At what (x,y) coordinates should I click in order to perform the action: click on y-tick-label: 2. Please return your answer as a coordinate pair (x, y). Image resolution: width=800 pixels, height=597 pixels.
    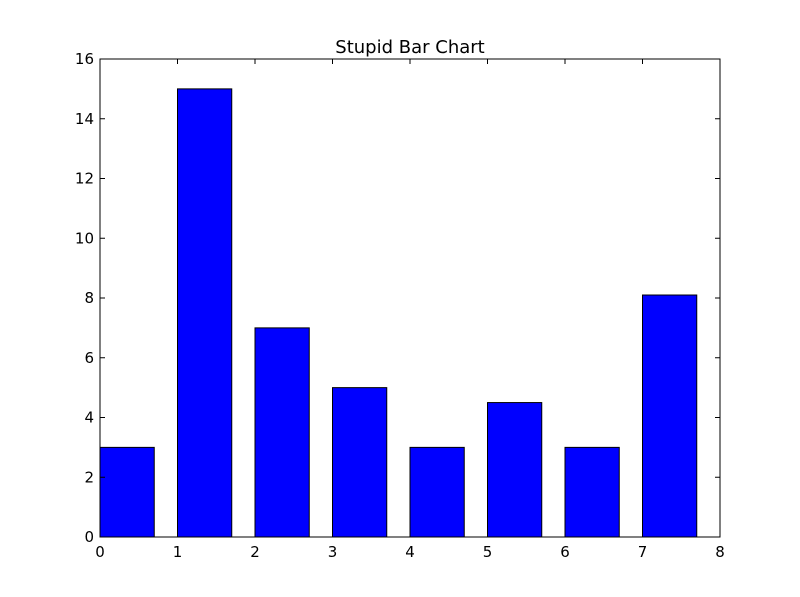
    Looking at the image, I should click on (89, 477).